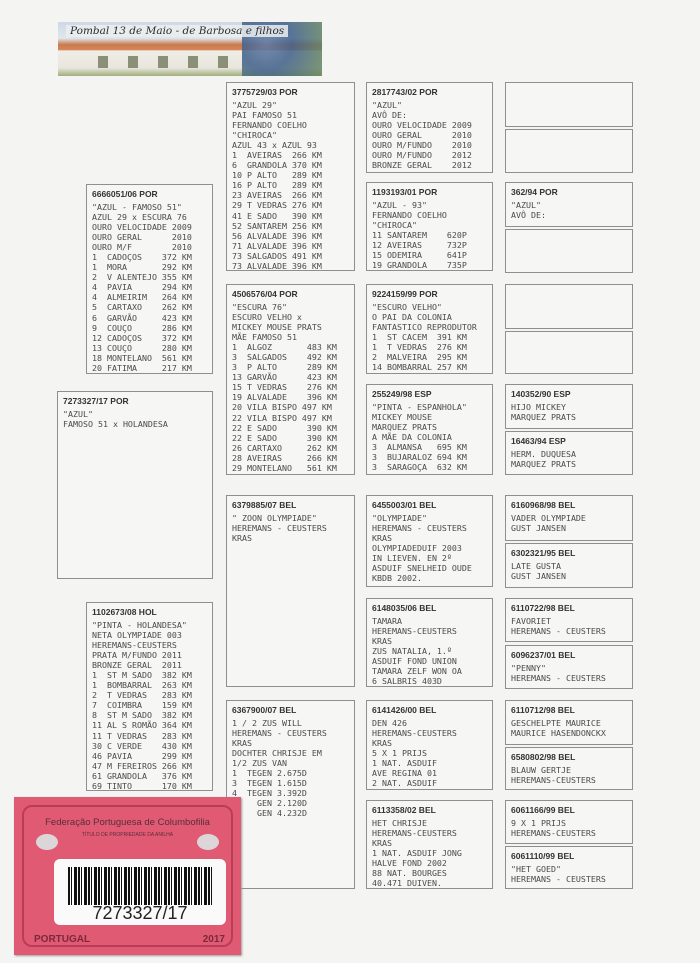 This screenshot has width=700, height=963. What do you see at coordinates (190, 49) in the screenshot?
I see `loft-banner-photo: Pombal 13 de Maio - de Barbosa e filhos` at bounding box center [190, 49].